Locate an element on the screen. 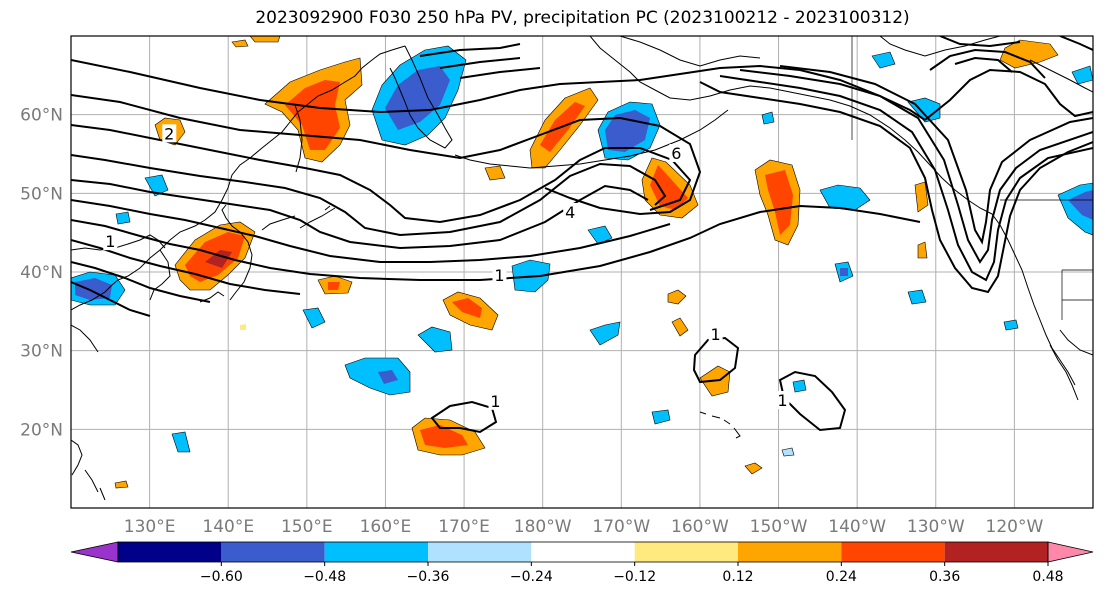  coastline-hawaii is located at coordinates (720, 425).